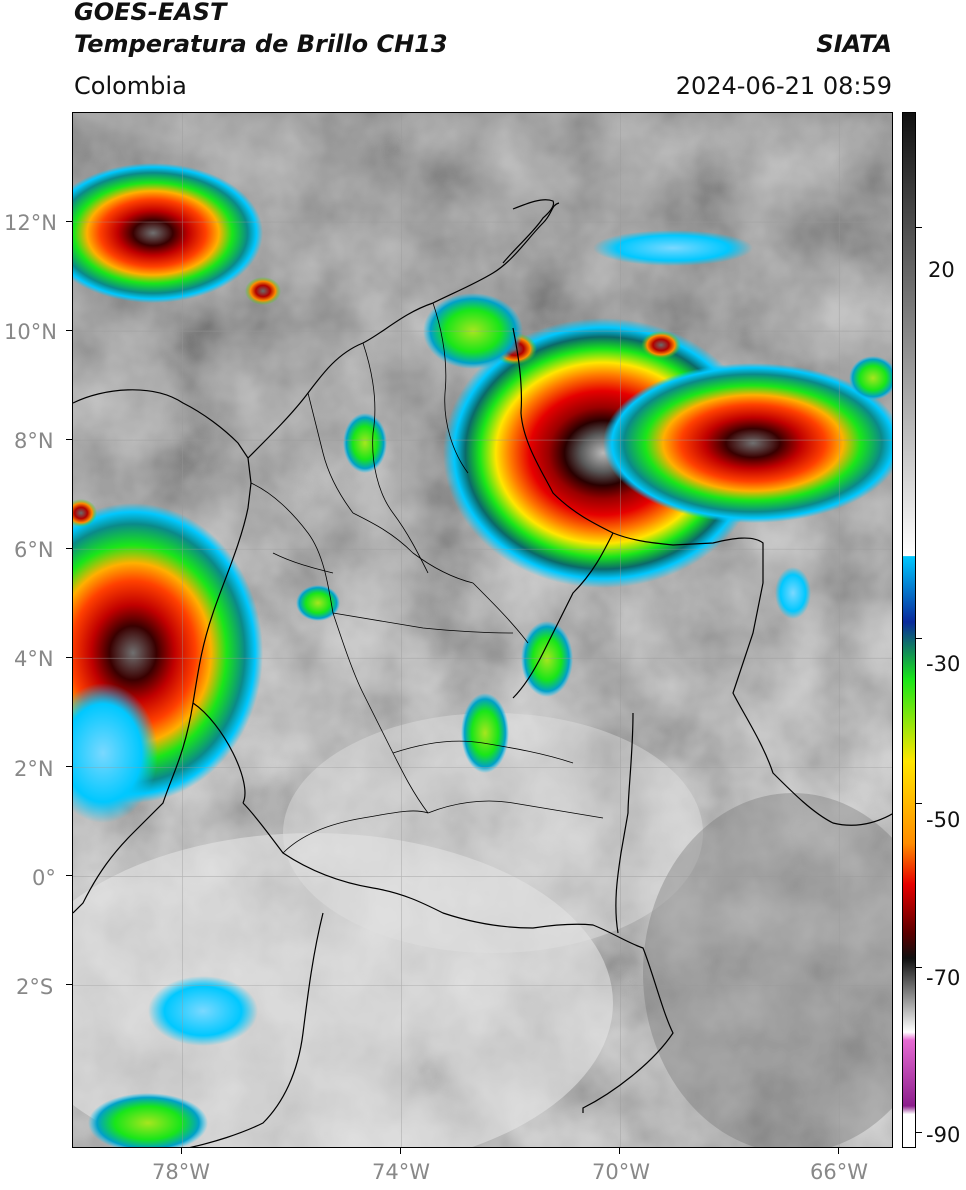 The width and height of the screenshot is (966, 1190). Describe the element at coordinates (35, 987) in the screenshot. I see `lat-tick-label: 2°S` at that location.